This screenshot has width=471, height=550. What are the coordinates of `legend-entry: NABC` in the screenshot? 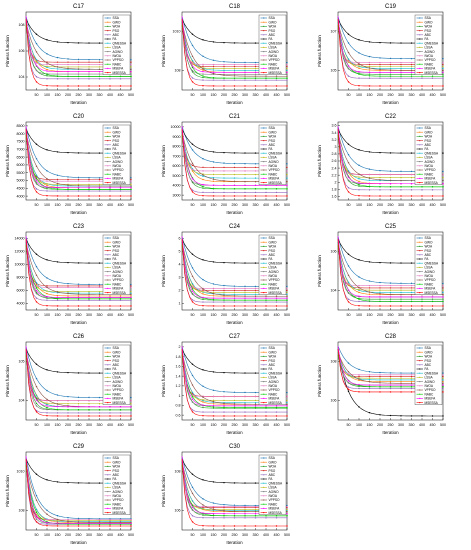 It's located at (274, 504).